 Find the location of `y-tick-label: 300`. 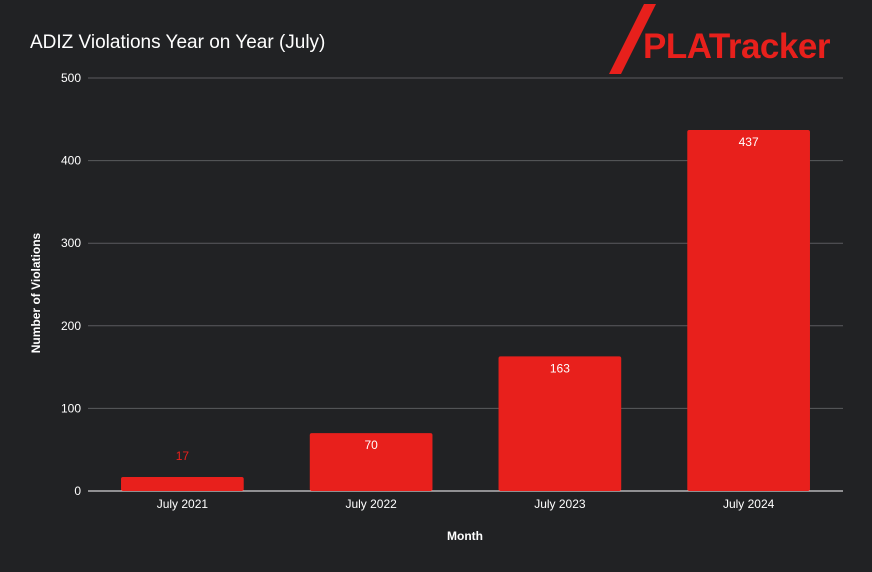

y-tick-label: 300 is located at coordinates (71, 243).